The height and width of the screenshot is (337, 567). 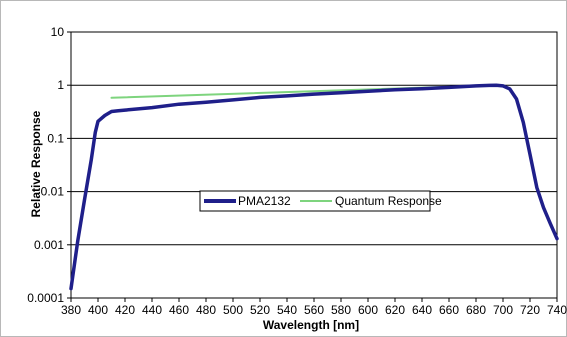 I want to click on x-tick-label: 720, so click(x=530, y=310).